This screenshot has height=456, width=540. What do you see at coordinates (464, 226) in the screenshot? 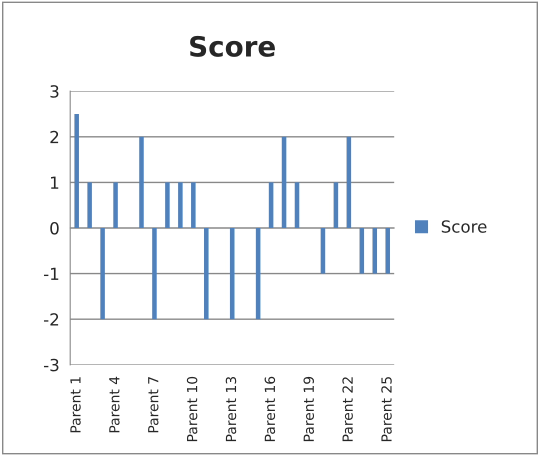
I see `legend-label: Score` at bounding box center [464, 226].